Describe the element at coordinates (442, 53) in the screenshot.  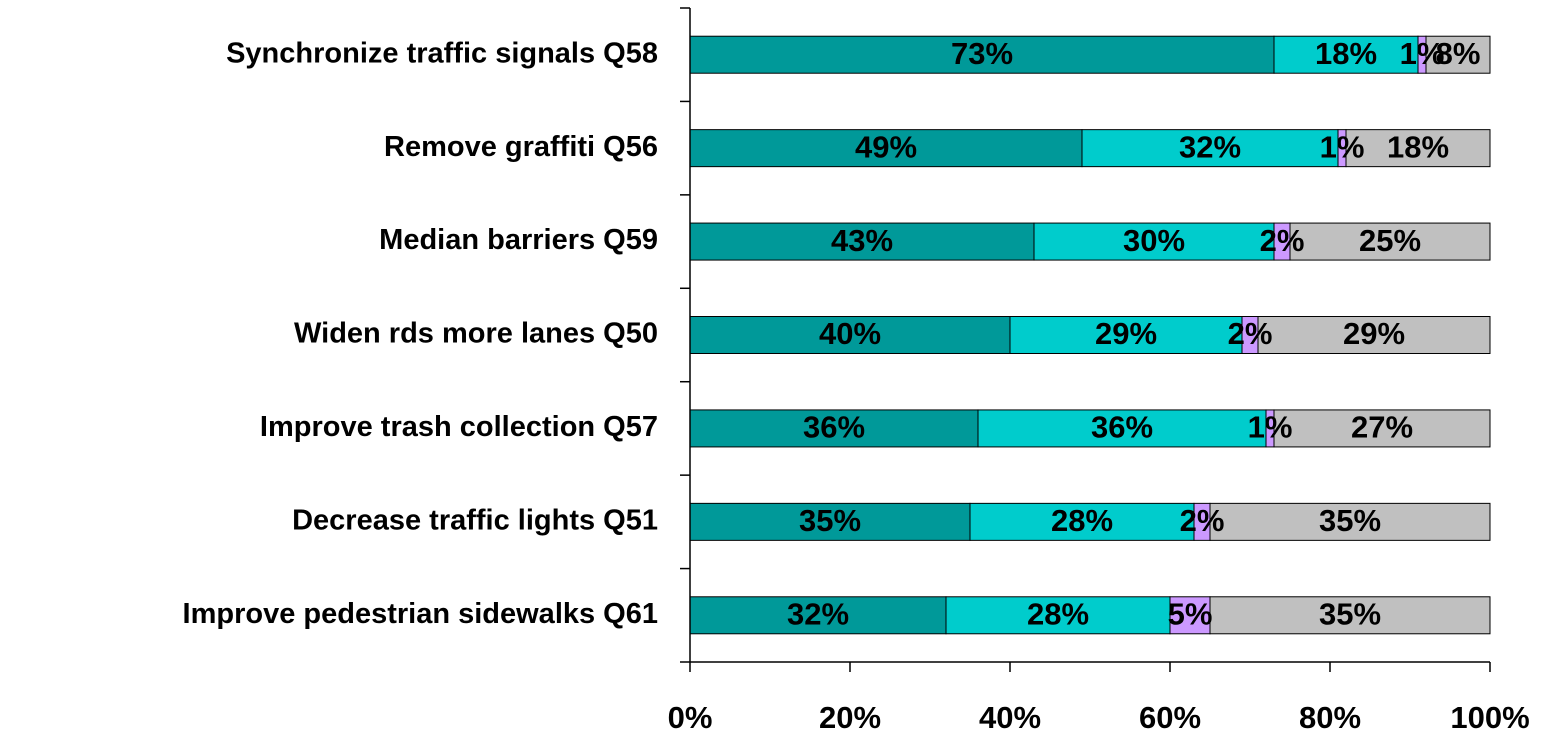
I see `category-label: Synchronize traffic signals Q58` at that location.